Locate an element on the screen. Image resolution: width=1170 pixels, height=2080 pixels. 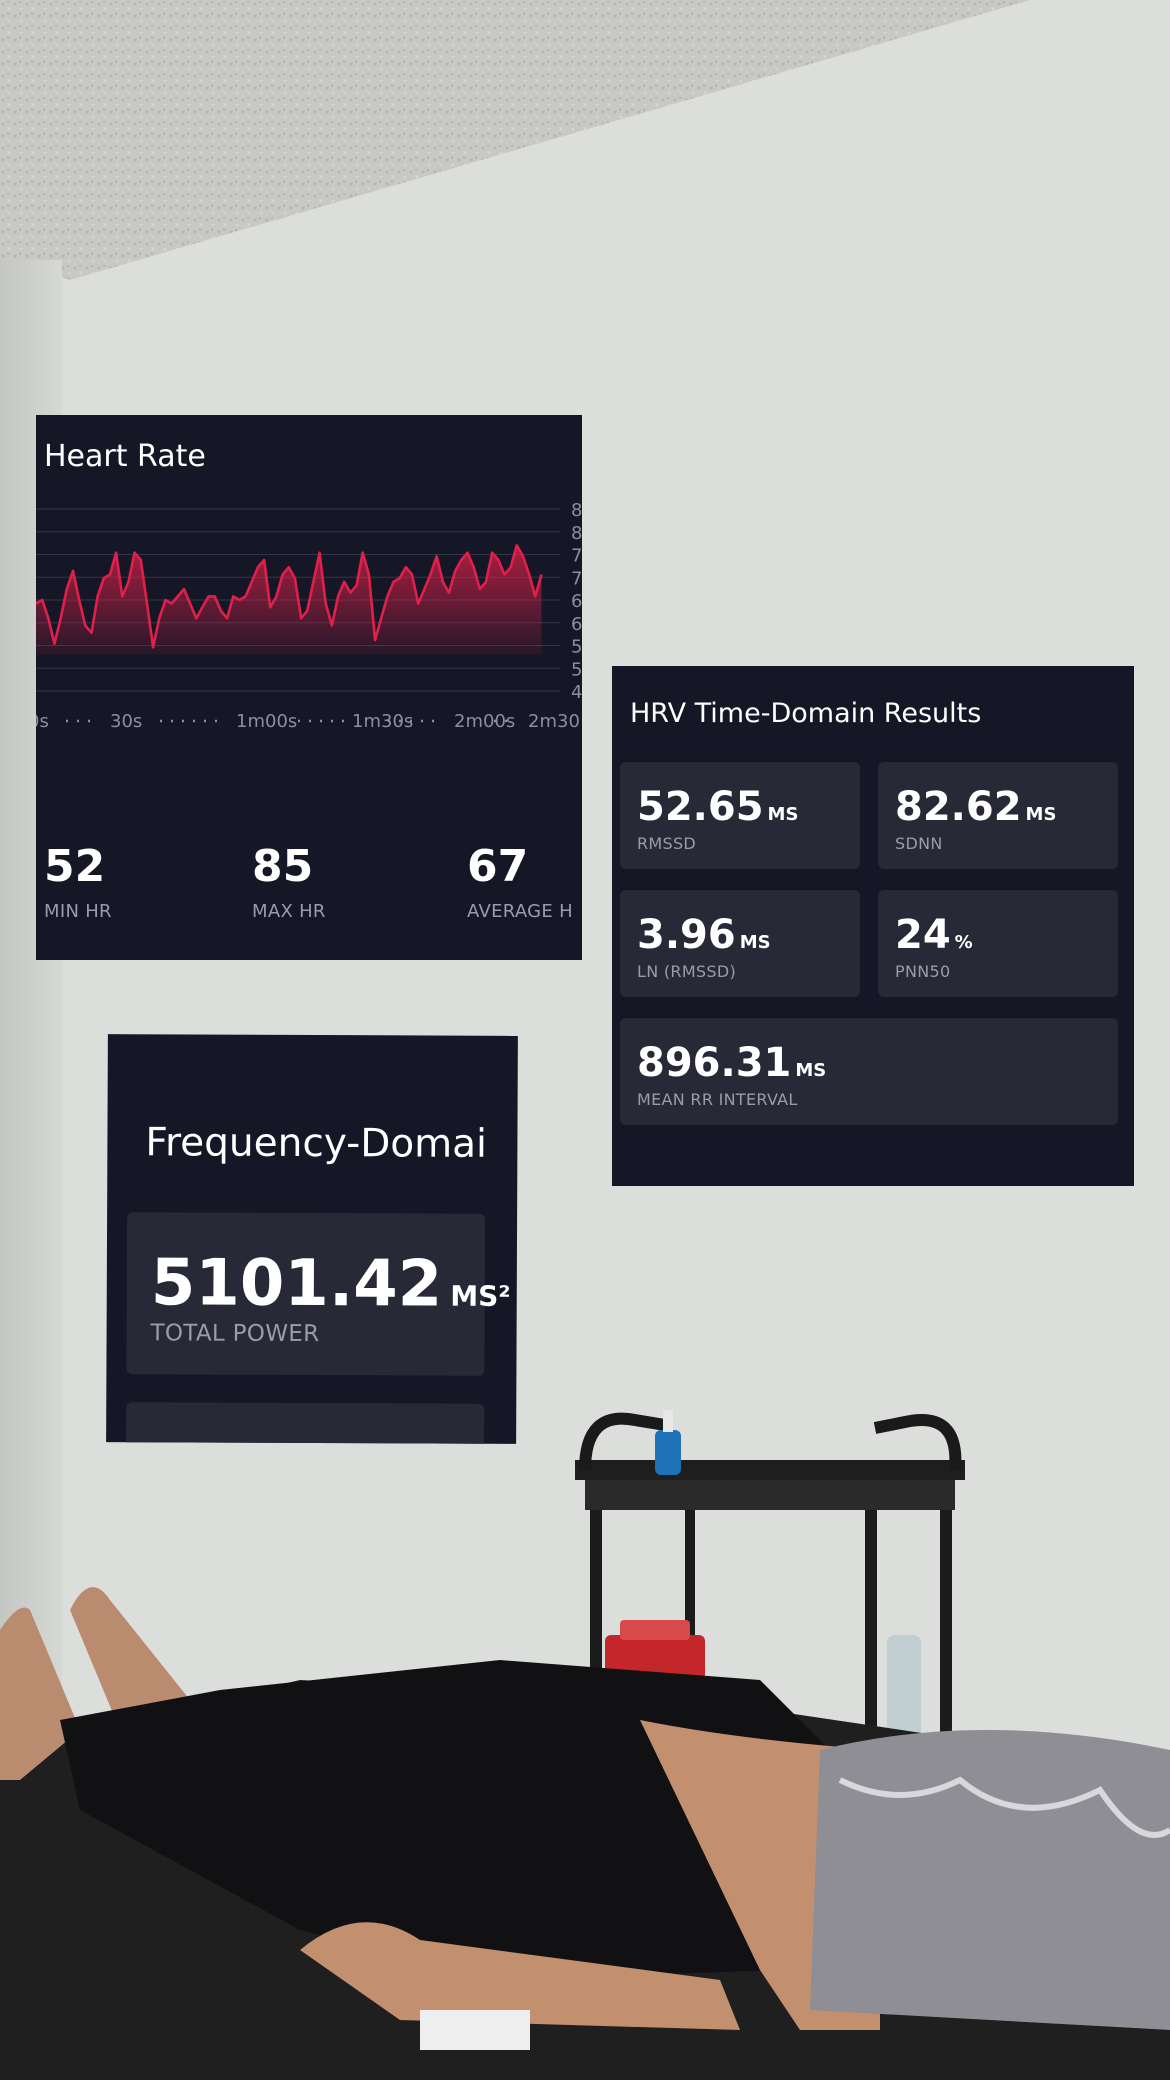
x-tick-label: 1m30s is located at coordinates (382, 721).